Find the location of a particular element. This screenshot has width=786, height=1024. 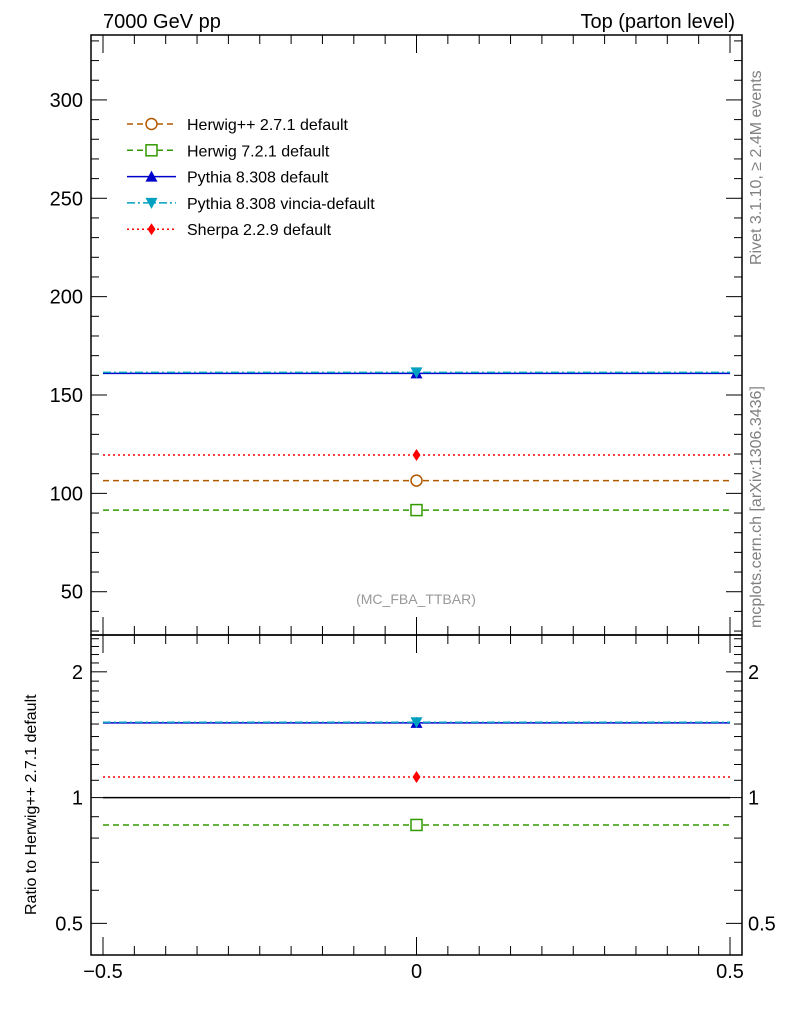

main-y-tick-label: 200 is located at coordinates (66, 298).